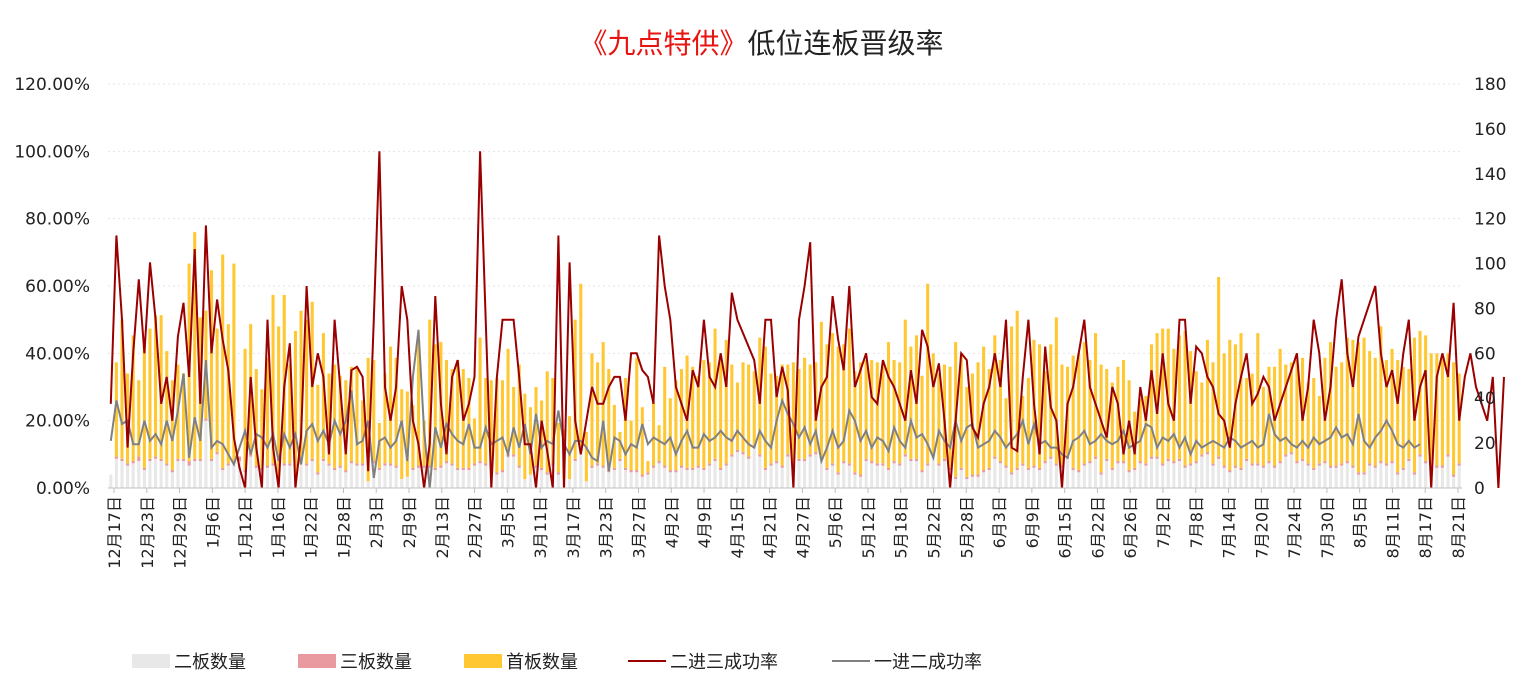  Describe the element at coordinates (1196, 522) in the screenshot. I see `x-tick-label: 7月8日` at that location.